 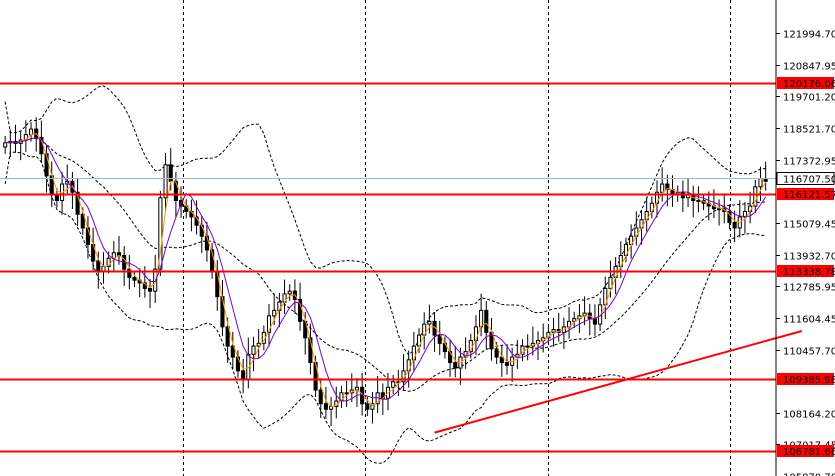 What do you see at coordinates (809, 415) in the screenshot?
I see `y-tick-label: 108164.20` at bounding box center [809, 415].